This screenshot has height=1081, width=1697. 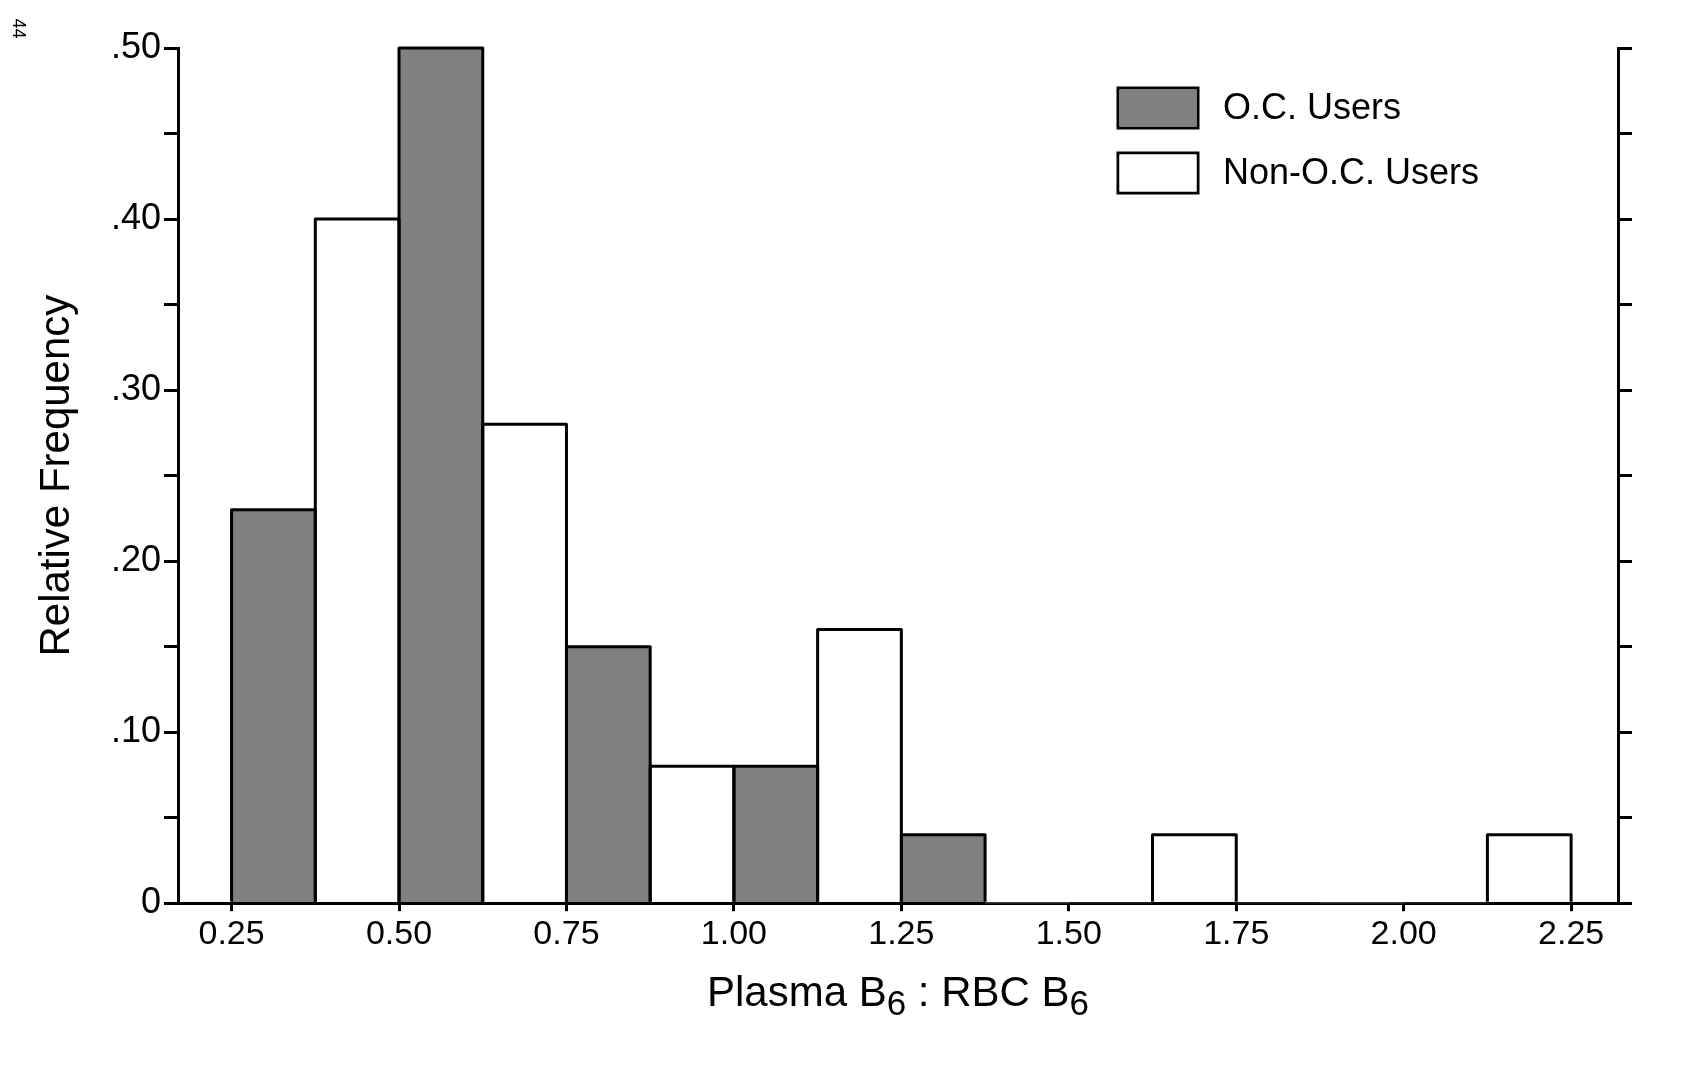 What do you see at coordinates (54, 475) in the screenshot?
I see `y-axis-title: Relative Frequency` at bounding box center [54, 475].